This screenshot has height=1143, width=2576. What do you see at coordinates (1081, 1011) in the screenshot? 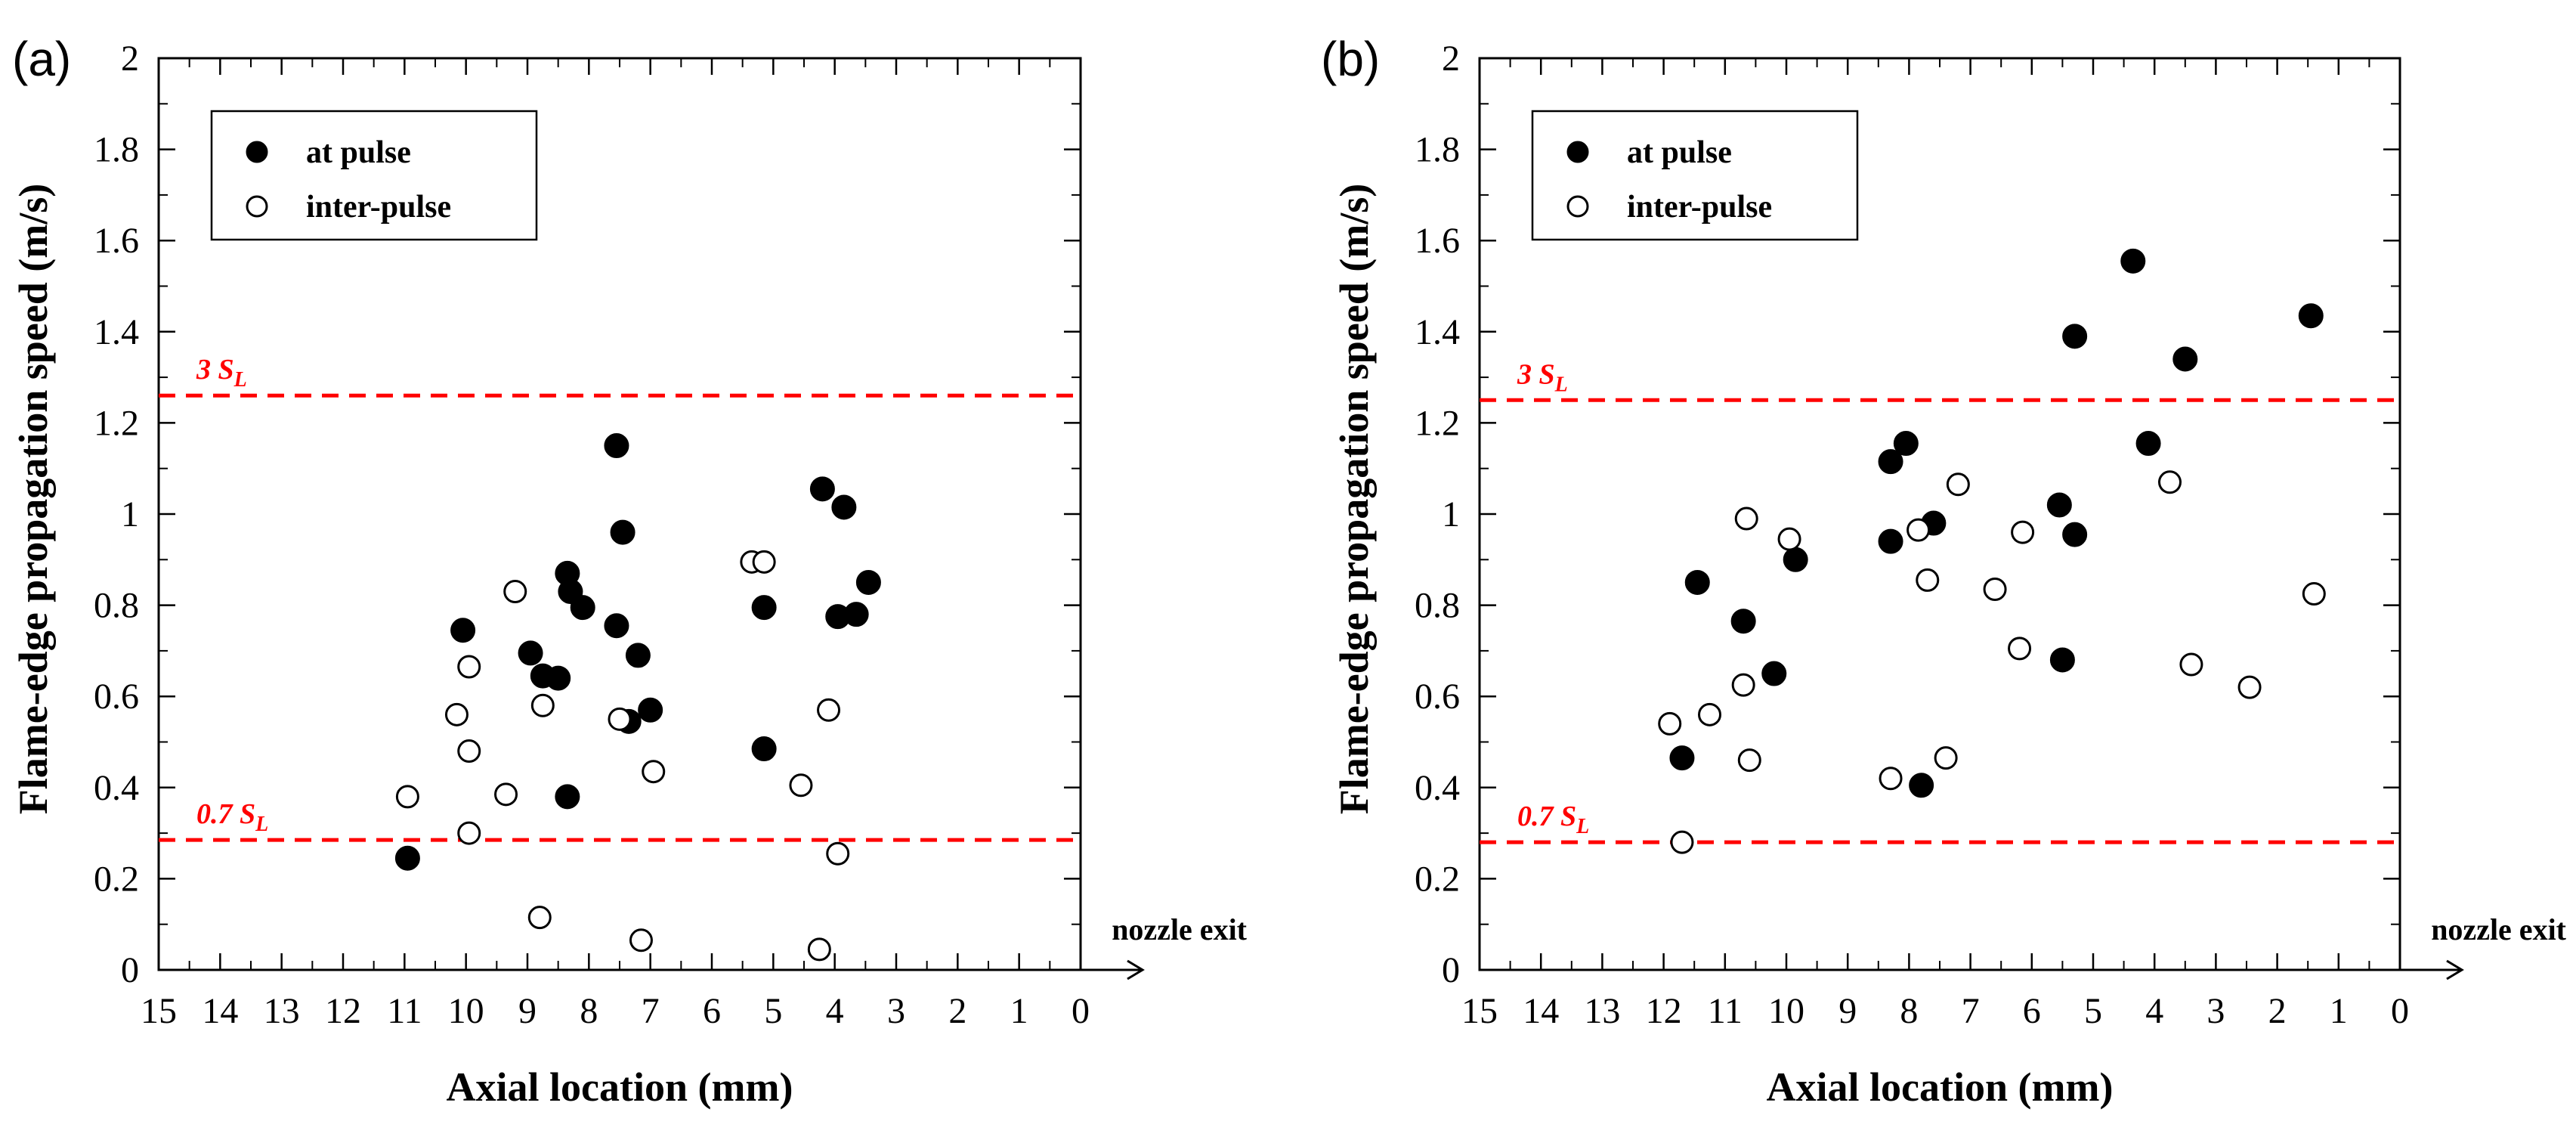
I see `x-tick-label: 0` at bounding box center [1081, 1011].